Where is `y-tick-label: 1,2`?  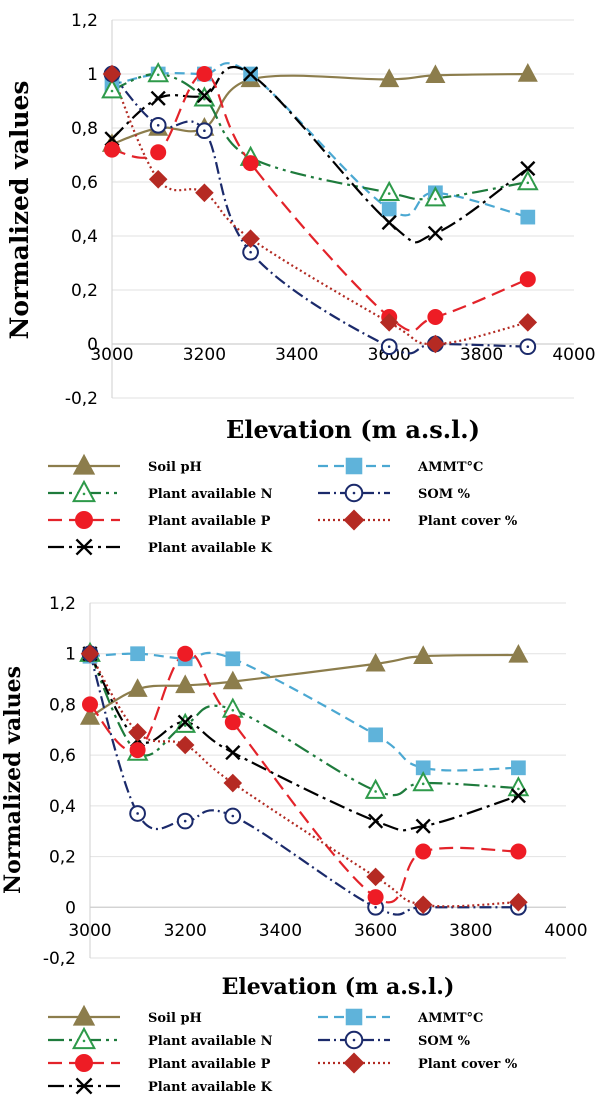
y-tick-label: 1,2 is located at coordinates (84, 21).